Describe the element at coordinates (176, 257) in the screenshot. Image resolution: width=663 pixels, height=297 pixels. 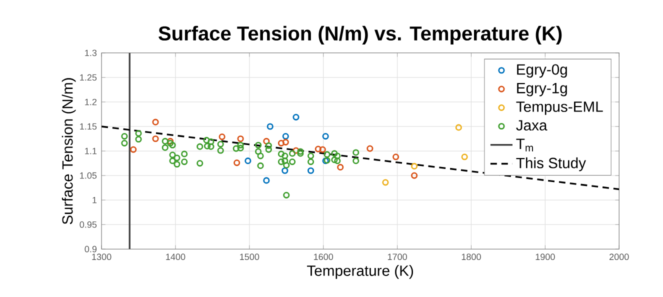
I see `x-tick-label: 1400` at that location.